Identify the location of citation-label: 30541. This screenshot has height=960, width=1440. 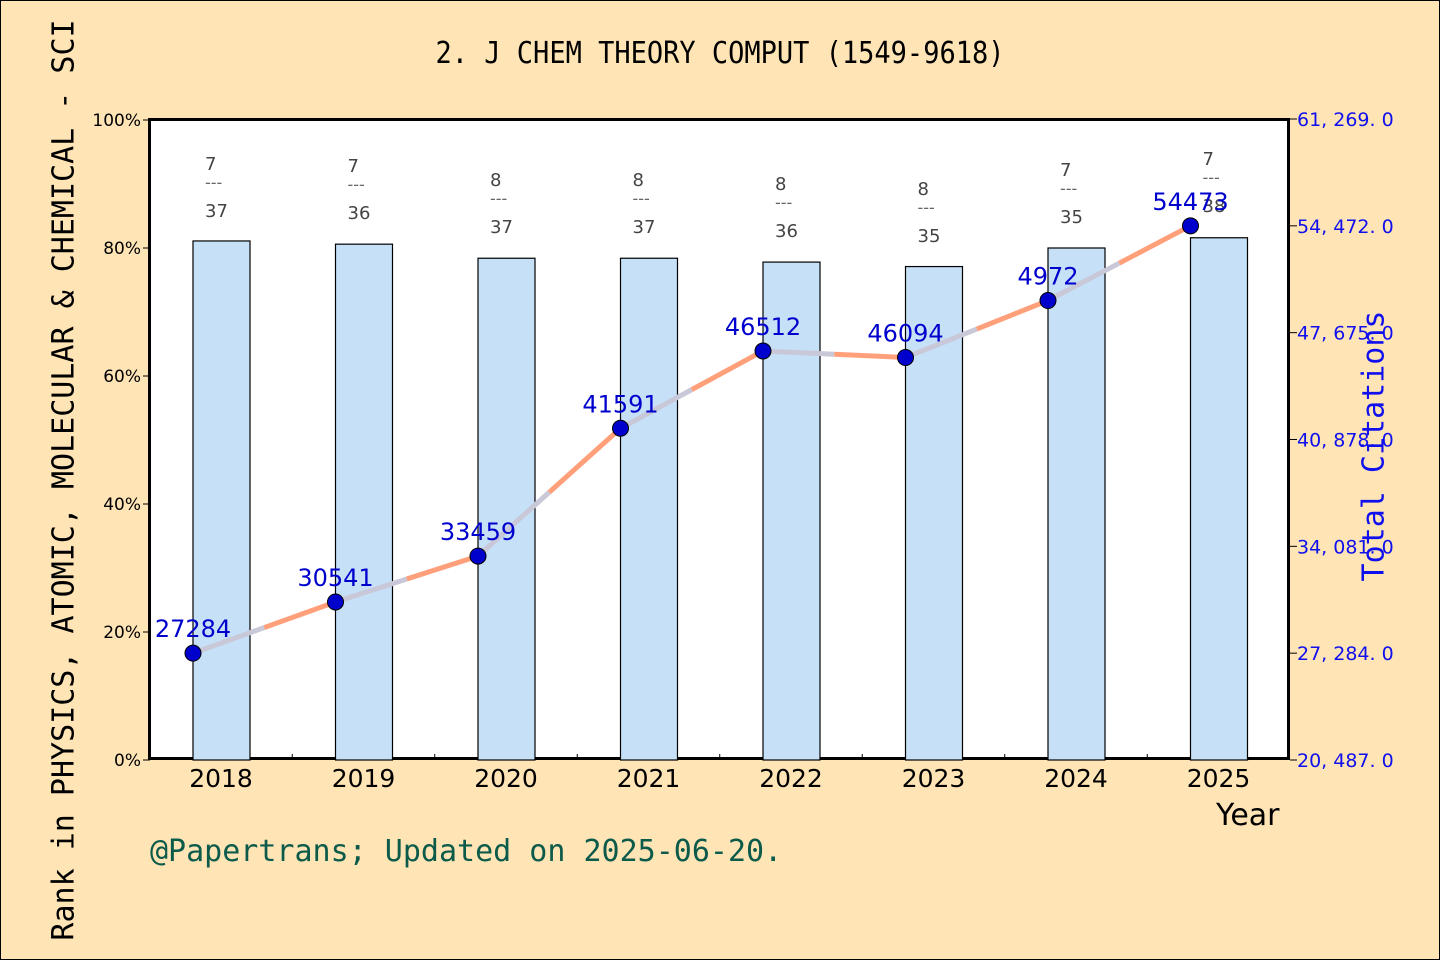
(335, 578).